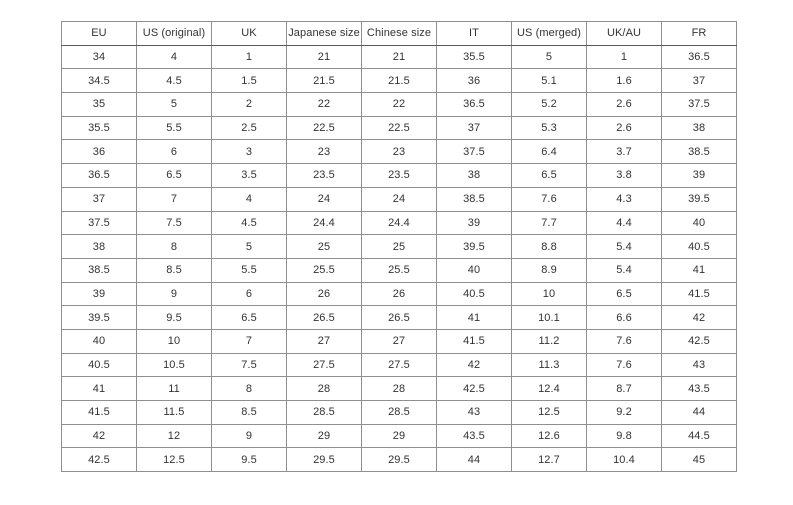 The image size is (793, 505). I want to click on table-cell: 1.5, so click(249, 81).